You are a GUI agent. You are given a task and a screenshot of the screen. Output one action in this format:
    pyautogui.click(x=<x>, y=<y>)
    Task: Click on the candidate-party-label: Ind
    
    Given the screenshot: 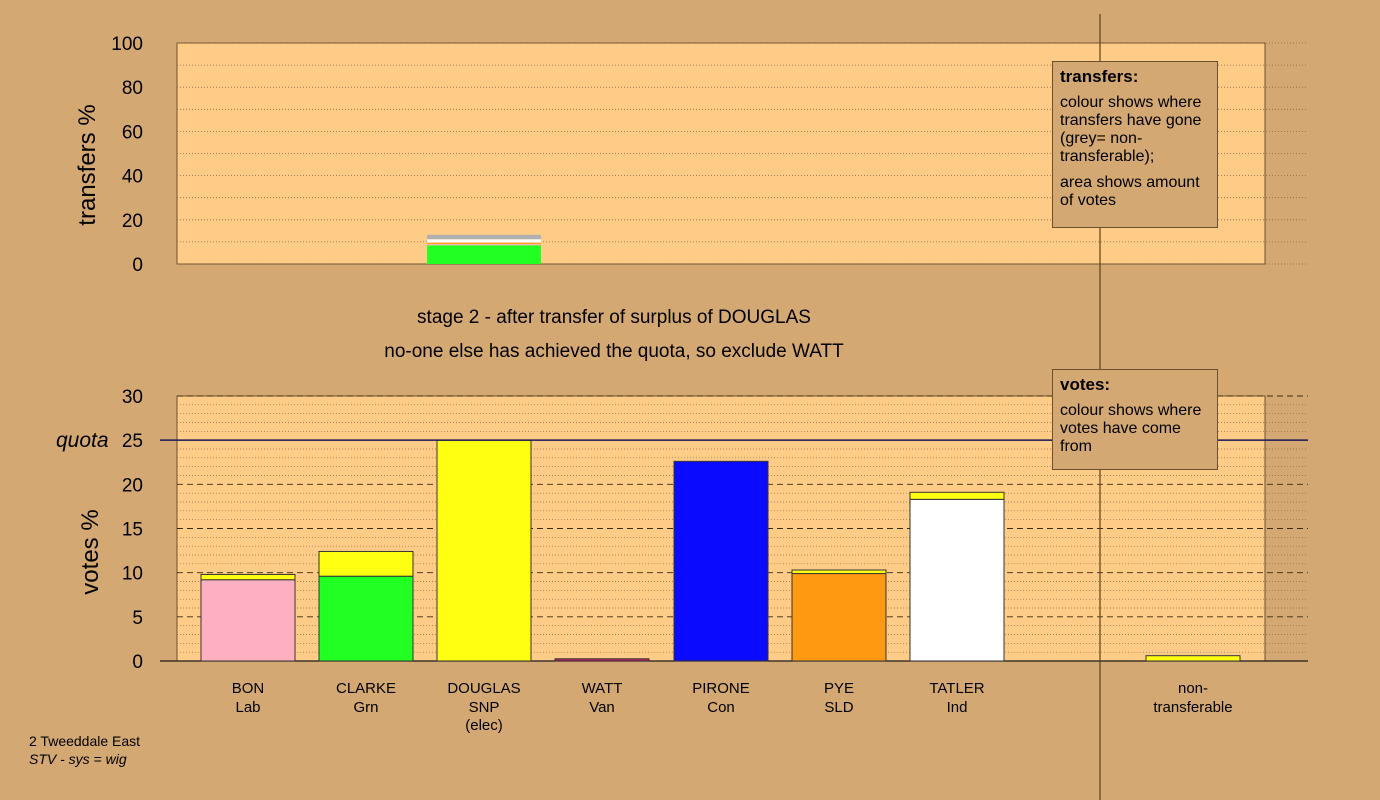 What is the action you would take?
    pyautogui.click(x=957, y=707)
    